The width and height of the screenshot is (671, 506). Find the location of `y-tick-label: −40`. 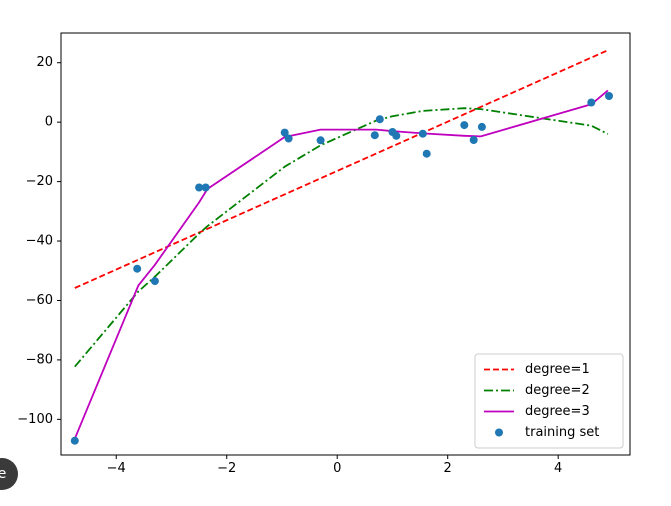

y-tick-label: −40 is located at coordinates (39, 241).